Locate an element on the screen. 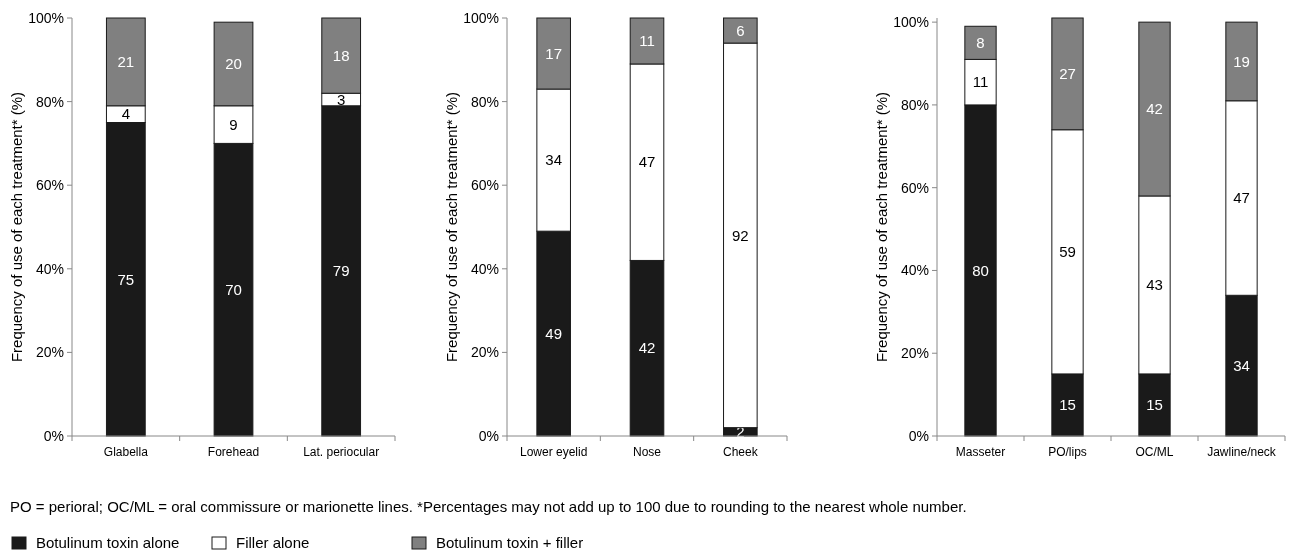  data-label: 20 is located at coordinates (233, 64).